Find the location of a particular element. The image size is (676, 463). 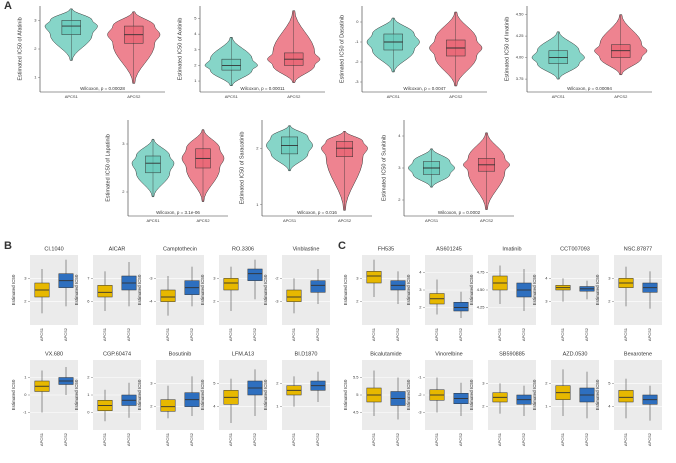

y-tick-label: 5 is located at coordinates (609, 382).